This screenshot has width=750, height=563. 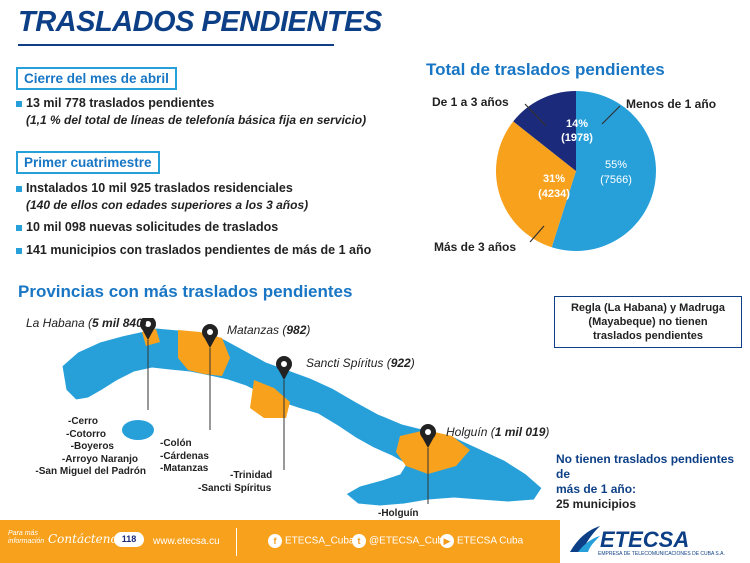 I want to click on regla-note-line: Regla (La Habana) y Madruga, so click(x=648, y=308).